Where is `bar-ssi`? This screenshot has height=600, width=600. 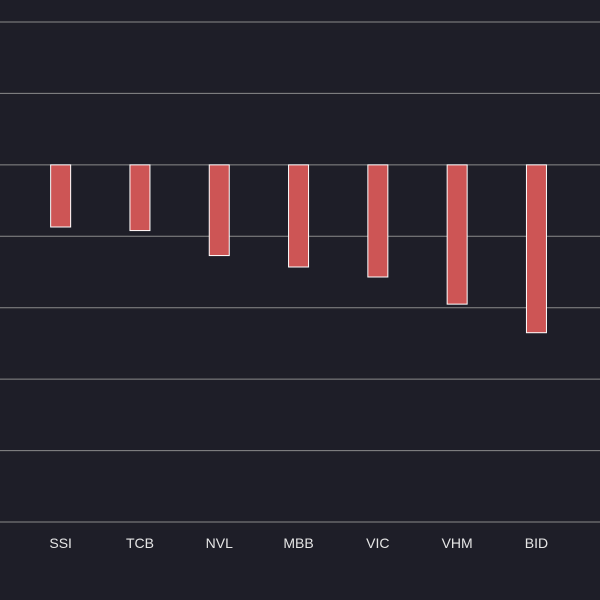
bar-ssi is located at coordinates (61, 196).